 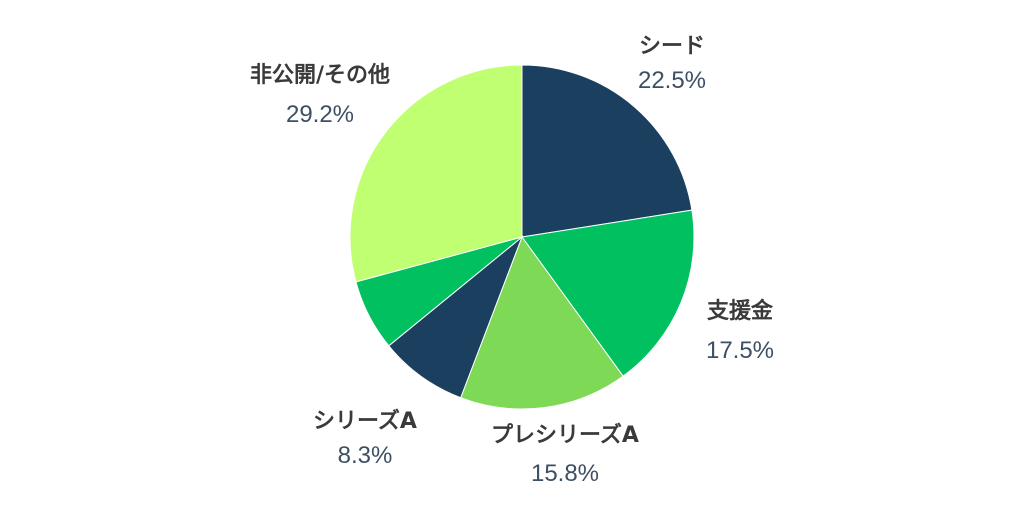 What do you see at coordinates (672, 46) in the screenshot?
I see `slice-label-1: シード` at bounding box center [672, 46].